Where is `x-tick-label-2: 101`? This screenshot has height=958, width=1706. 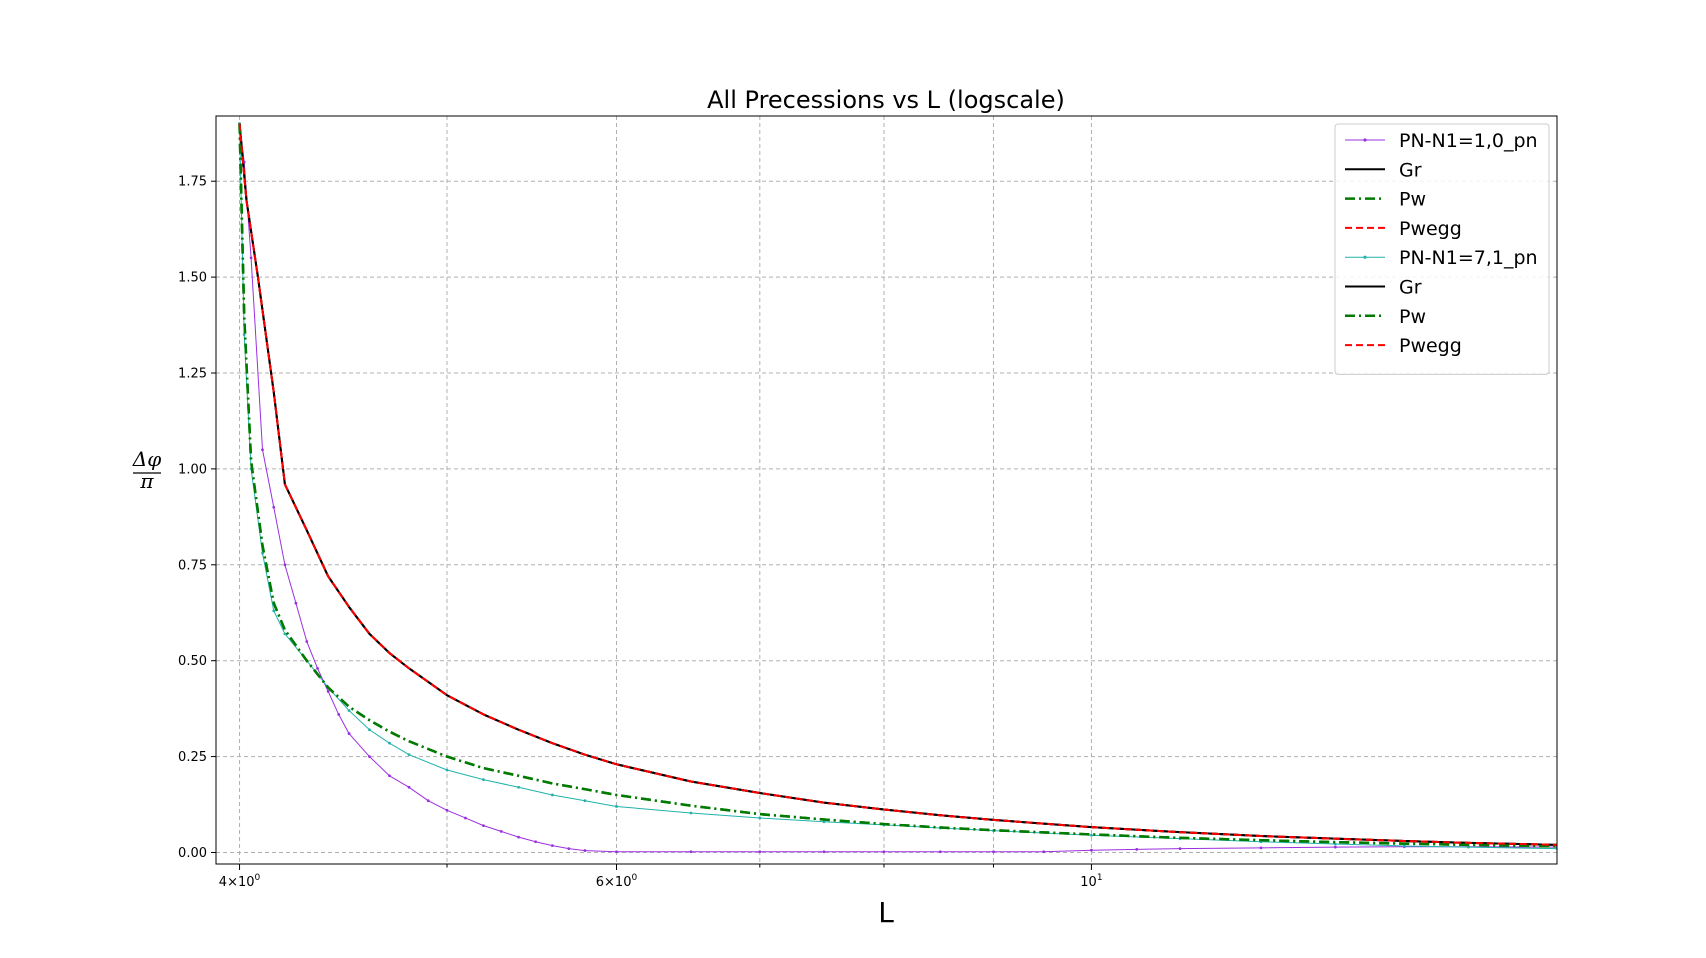
x-tick-label-2: 101 is located at coordinates (1091, 881).